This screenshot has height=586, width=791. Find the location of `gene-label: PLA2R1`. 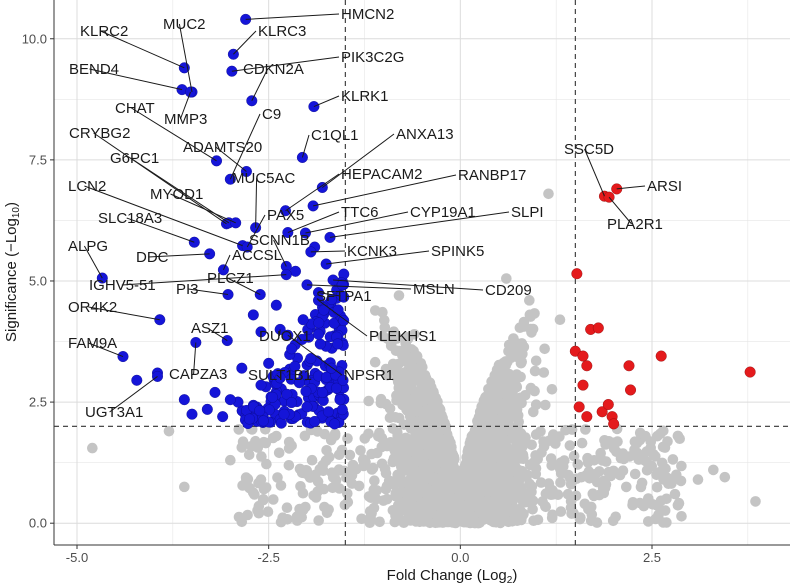

gene-label: PLA2R1 is located at coordinates (635, 224).